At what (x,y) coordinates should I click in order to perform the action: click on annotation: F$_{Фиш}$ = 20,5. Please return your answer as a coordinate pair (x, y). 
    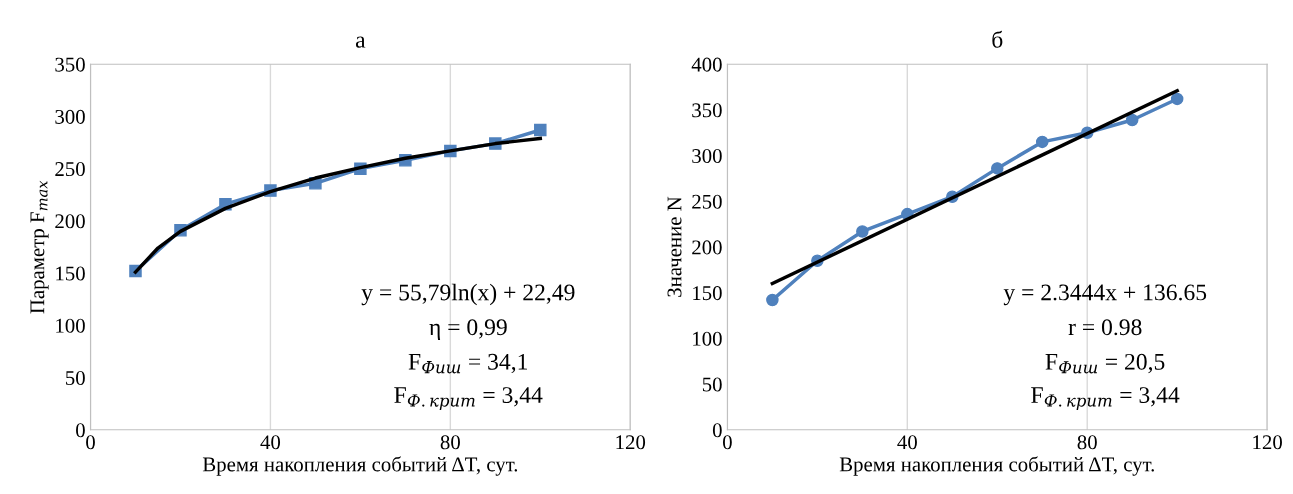
    Looking at the image, I should click on (1105, 363).